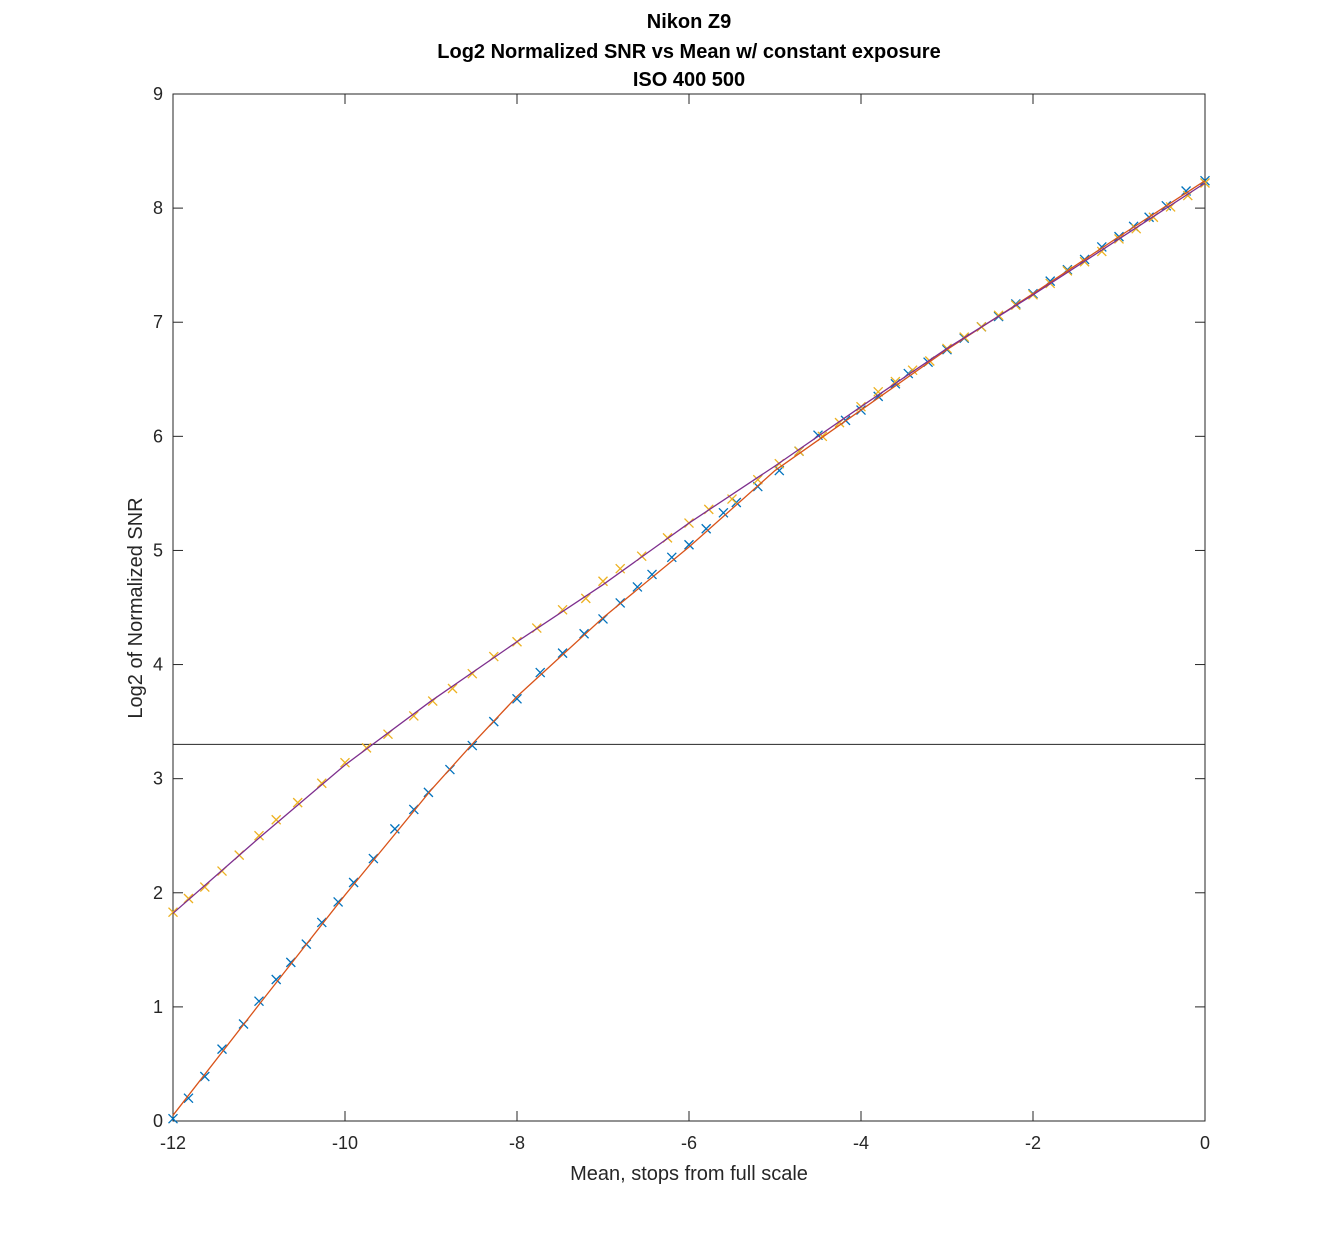 Image resolution: width=1333 pixels, height=1260 pixels. I want to click on x-tick-label: 0, so click(1205, 1143).